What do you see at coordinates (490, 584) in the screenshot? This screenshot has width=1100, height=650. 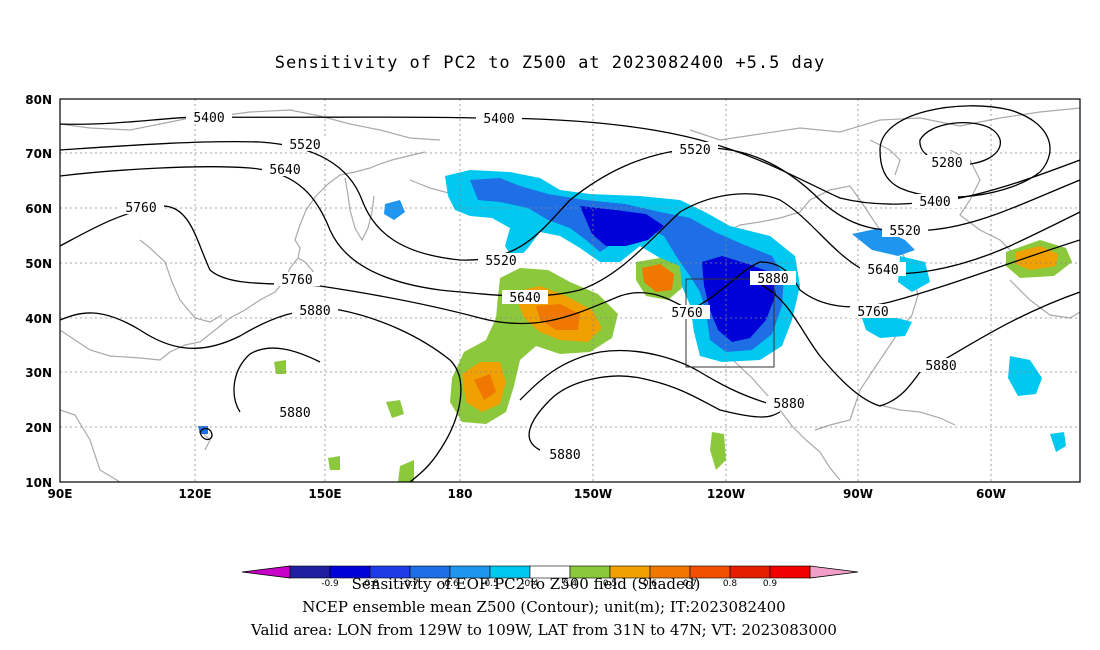 I see `colorbar-tick-label: -0.5` at bounding box center [490, 584].